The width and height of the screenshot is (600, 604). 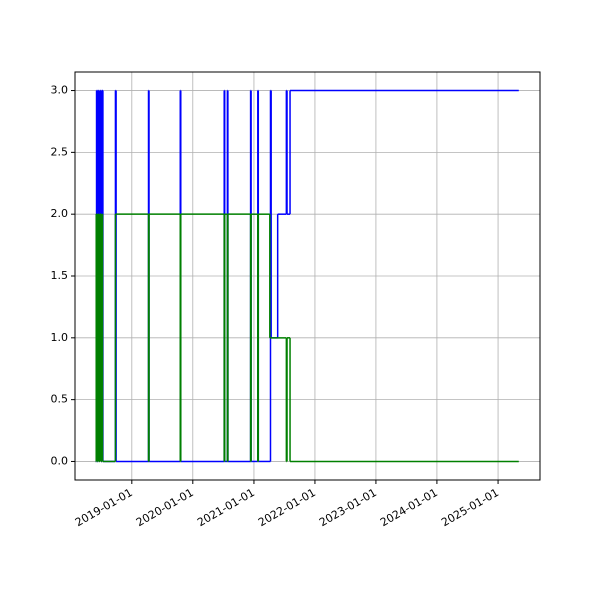 I want to click on y-tick-label: 1.0, so click(x=60, y=337).